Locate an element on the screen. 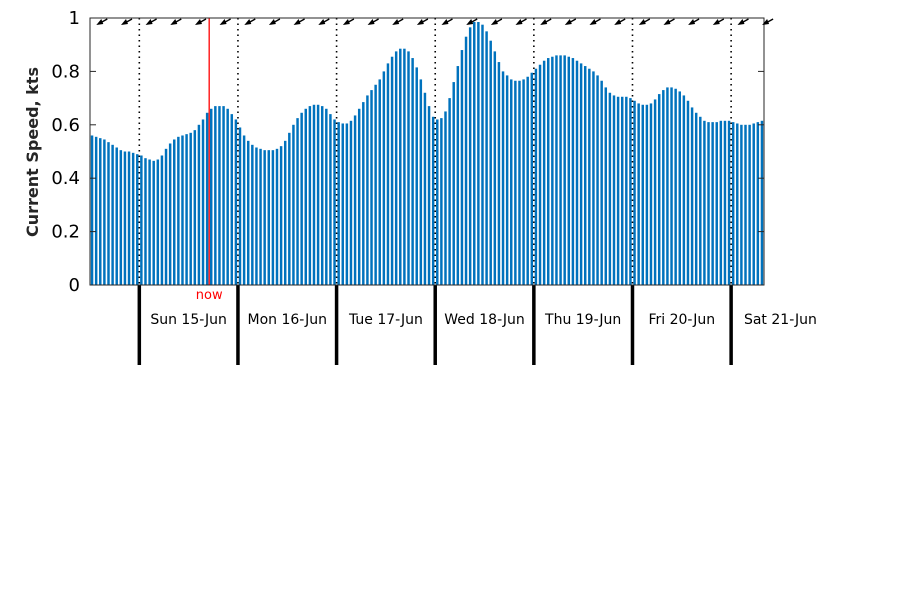  direction-arrows is located at coordinates (435, 21).